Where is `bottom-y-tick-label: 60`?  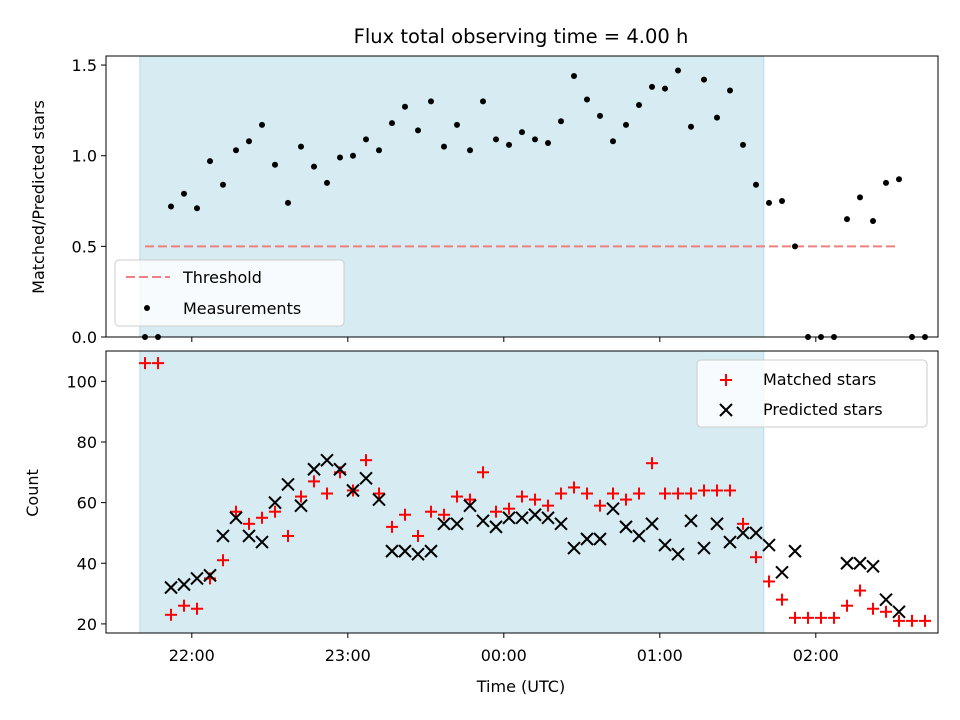 bottom-y-tick-label: 60 is located at coordinates (87, 503).